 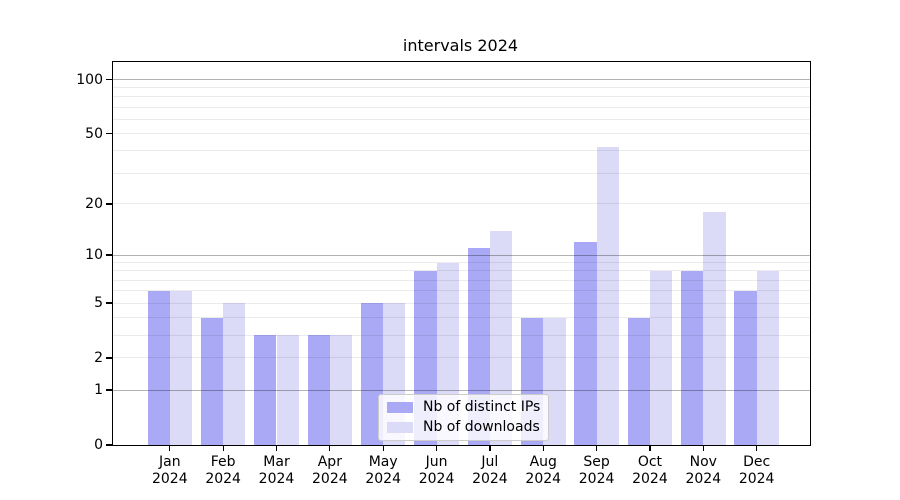 I want to click on bar-downloads-dec, so click(x=767, y=357).